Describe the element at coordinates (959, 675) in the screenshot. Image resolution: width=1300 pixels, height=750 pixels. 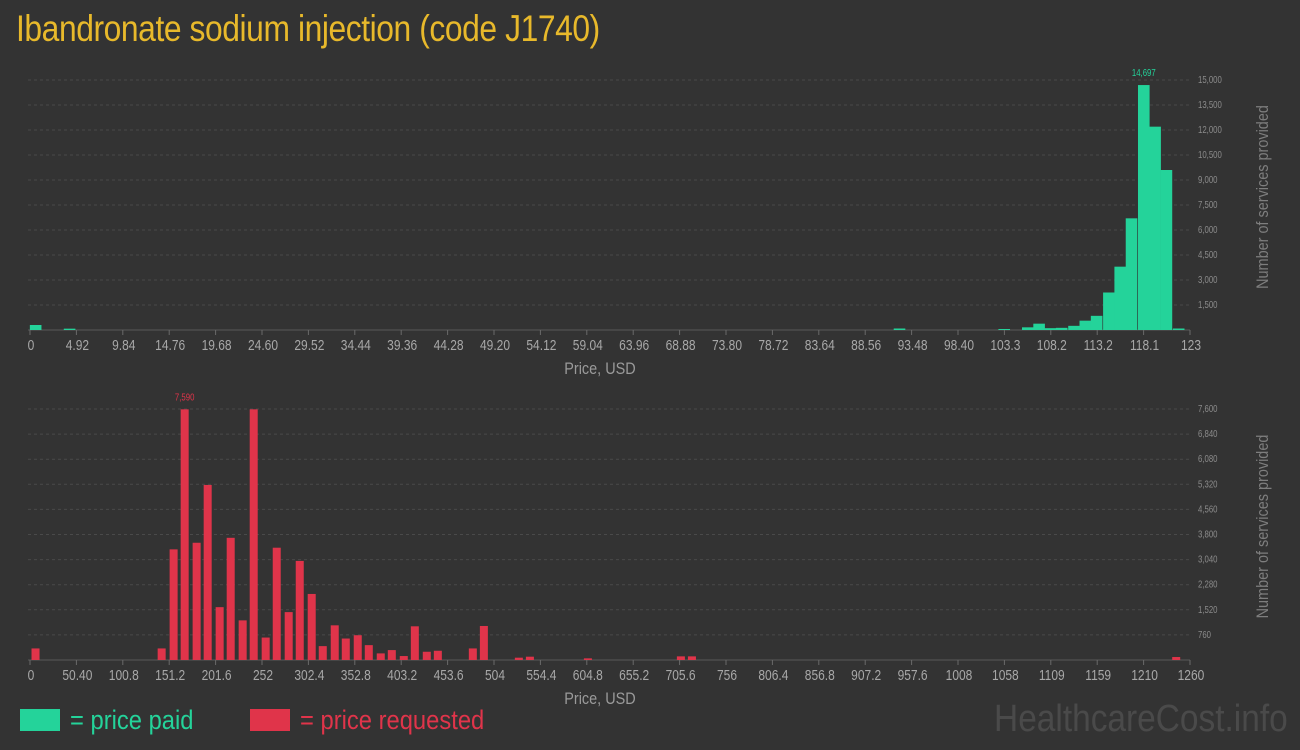
I see `x-tick-label: 1008` at that location.